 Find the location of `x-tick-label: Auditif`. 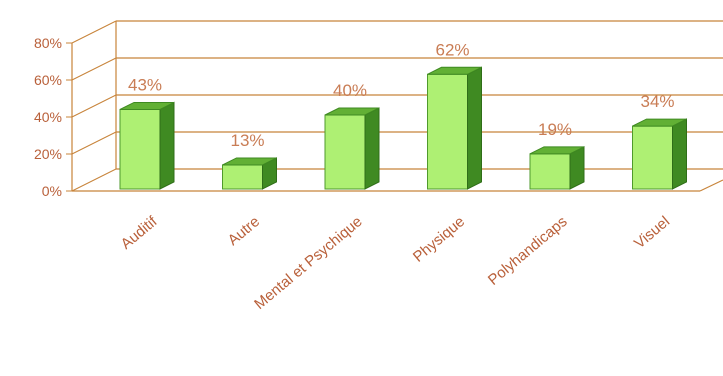

x-tick-label: Auditif is located at coordinates (140, 233).